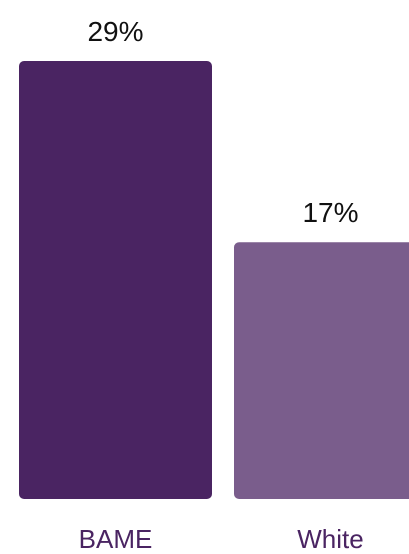 The image size is (409, 554). I want to click on value-label-white: 17%, so click(330, 212).